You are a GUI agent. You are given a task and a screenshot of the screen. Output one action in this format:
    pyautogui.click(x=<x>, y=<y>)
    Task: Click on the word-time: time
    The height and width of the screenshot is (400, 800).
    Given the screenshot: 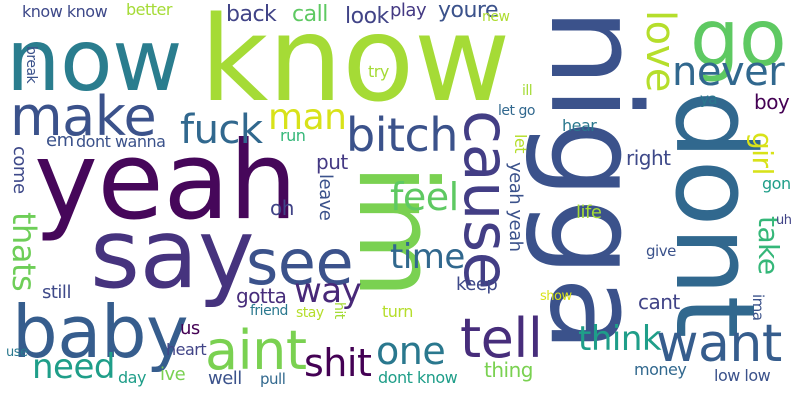 What is the action you would take?
    pyautogui.click(x=427, y=257)
    